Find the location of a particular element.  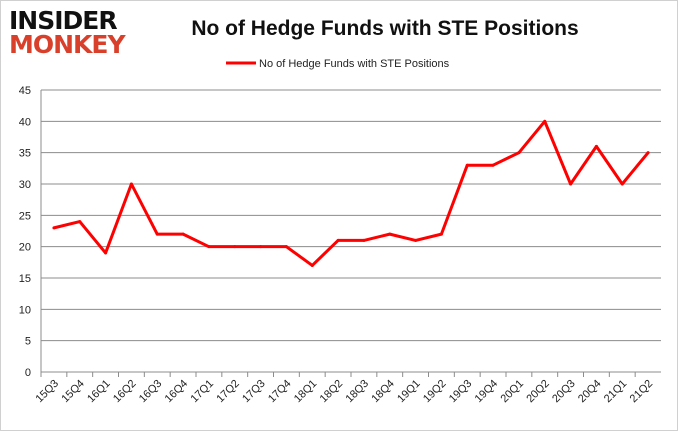

x-tick-label: 19Q4 is located at coordinates (487, 392).